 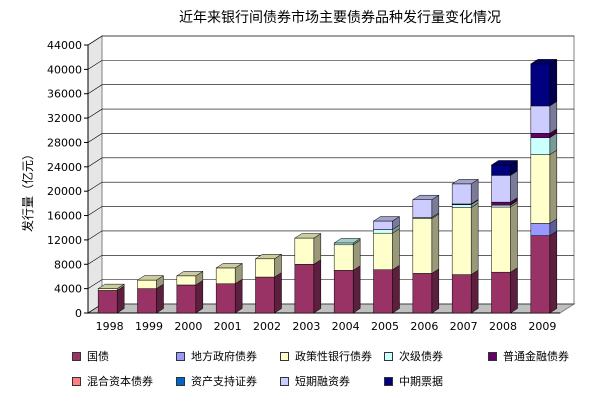 I want to click on legend-label: 混合资本债券, so click(x=120, y=381).